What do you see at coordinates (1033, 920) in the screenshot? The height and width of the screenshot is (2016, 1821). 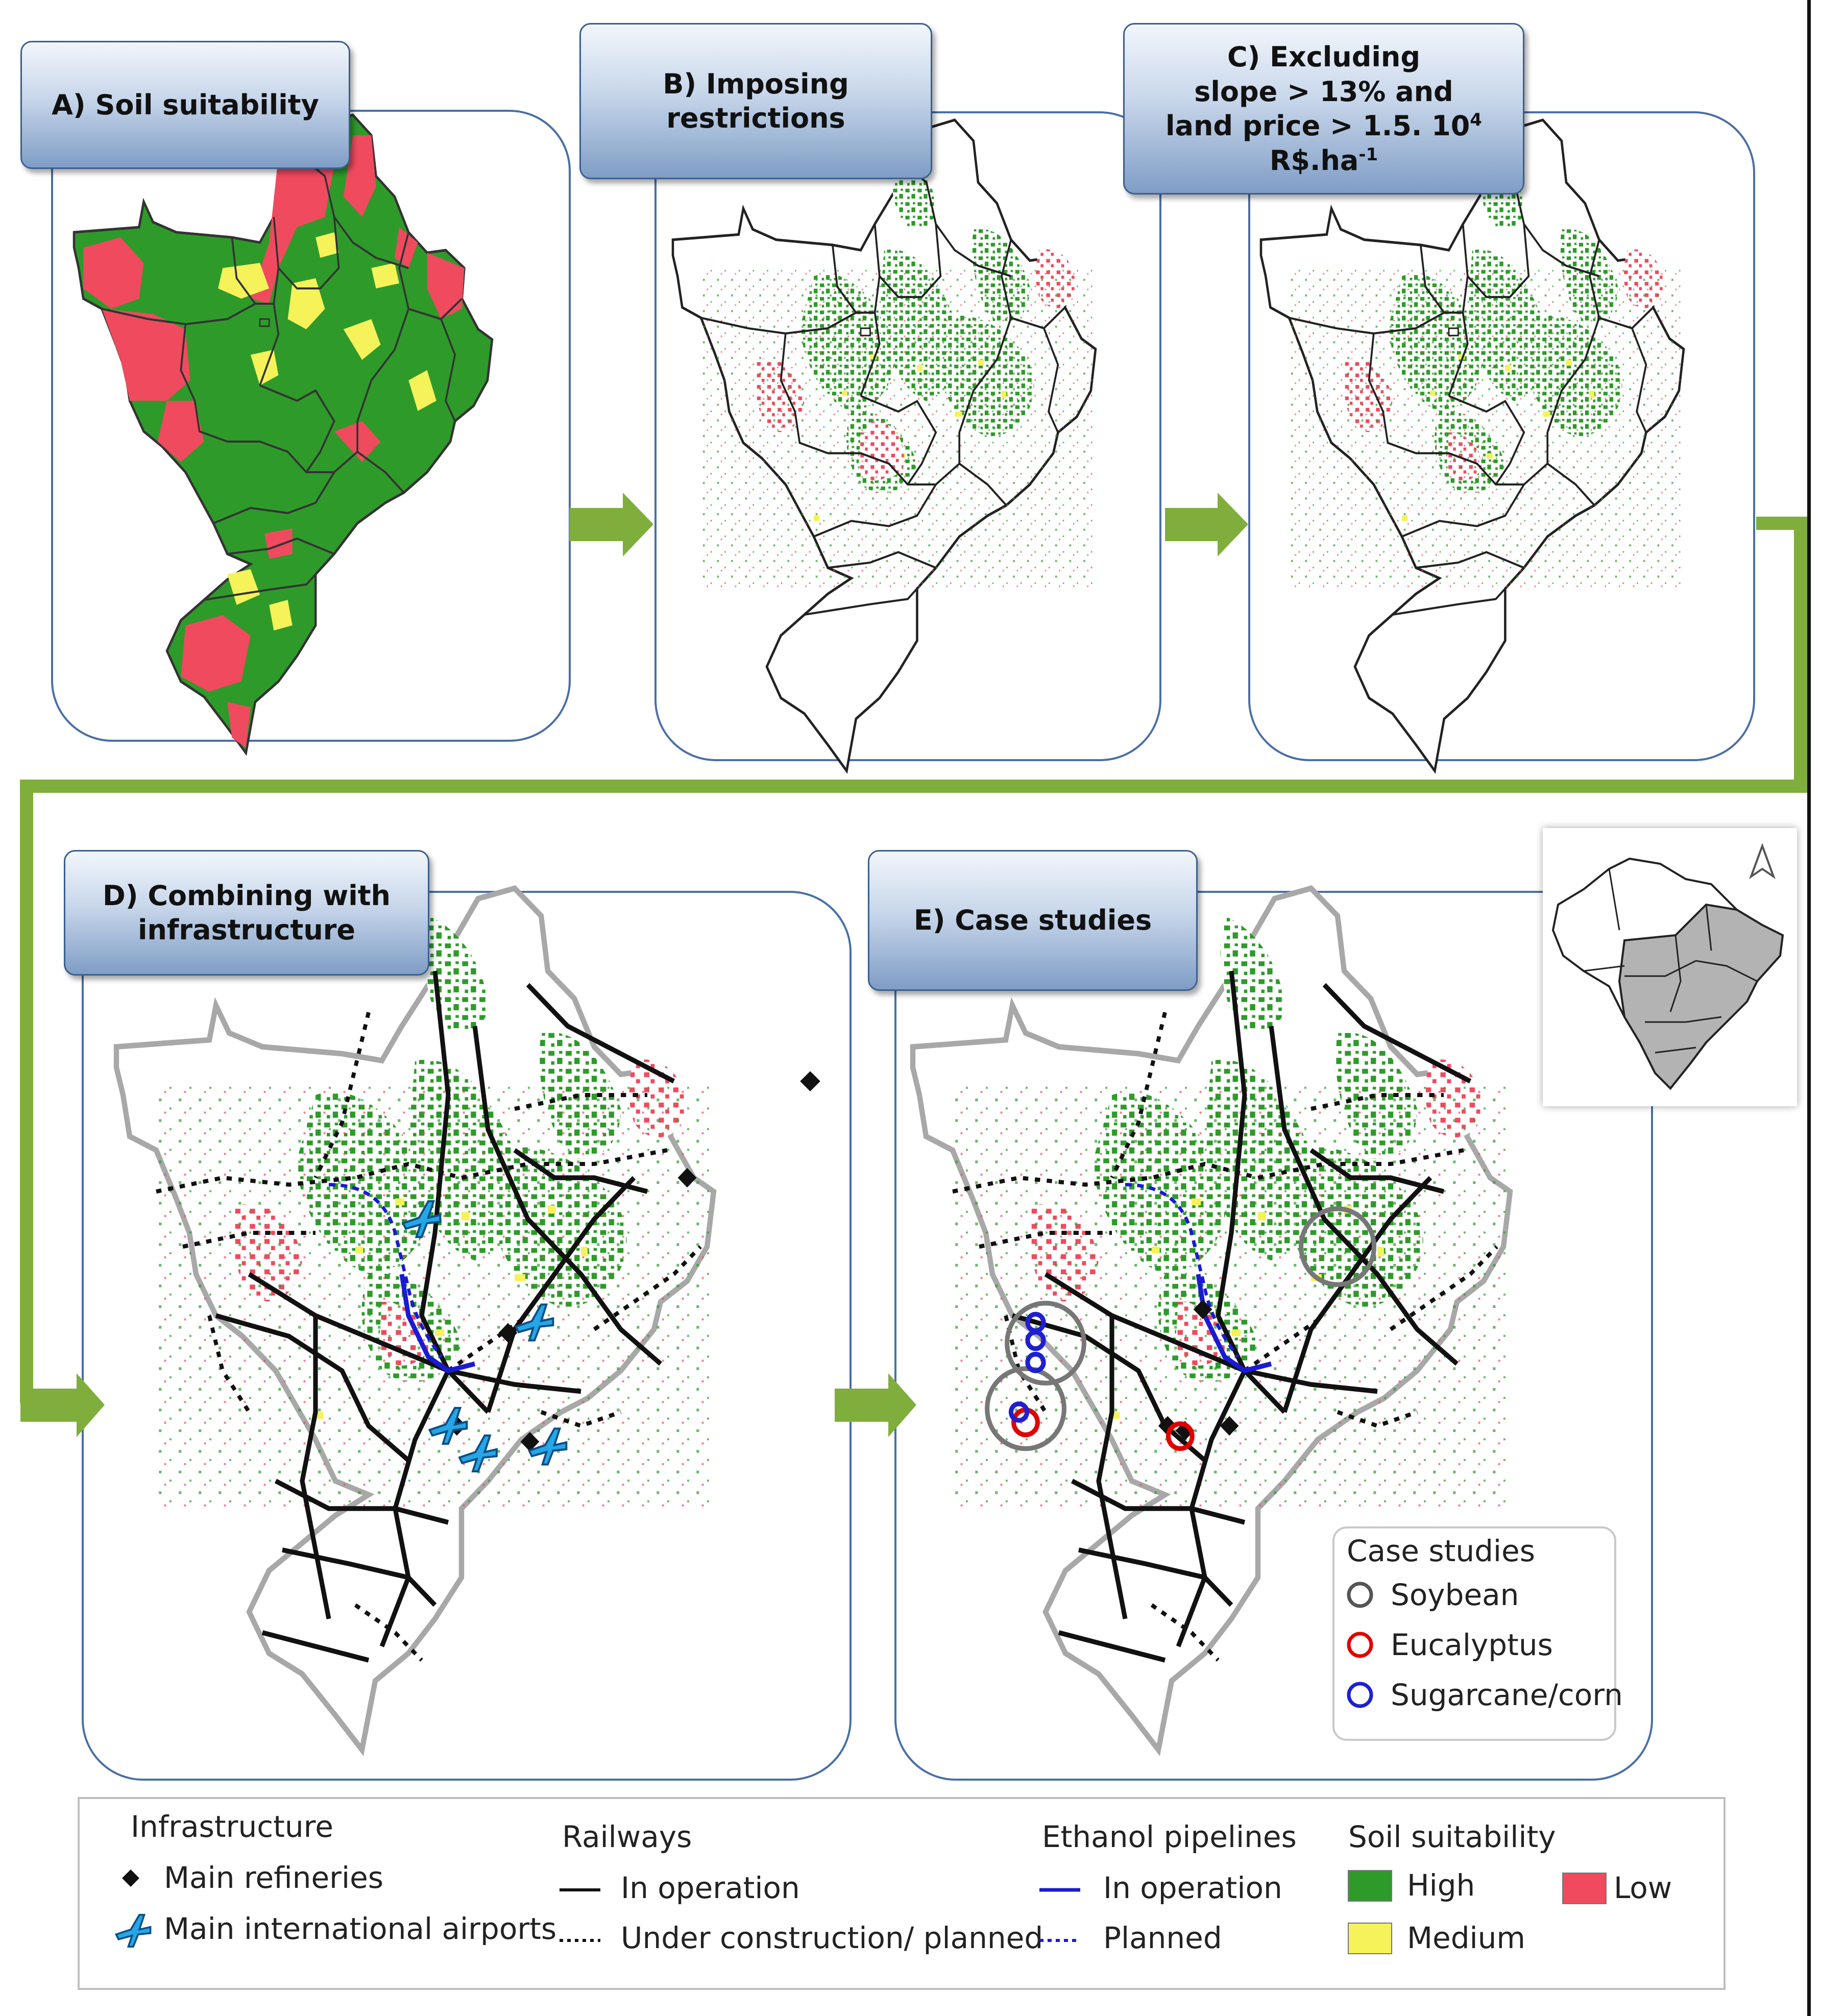 I see `panel-e-title: E) Case studies` at bounding box center [1033, 920].